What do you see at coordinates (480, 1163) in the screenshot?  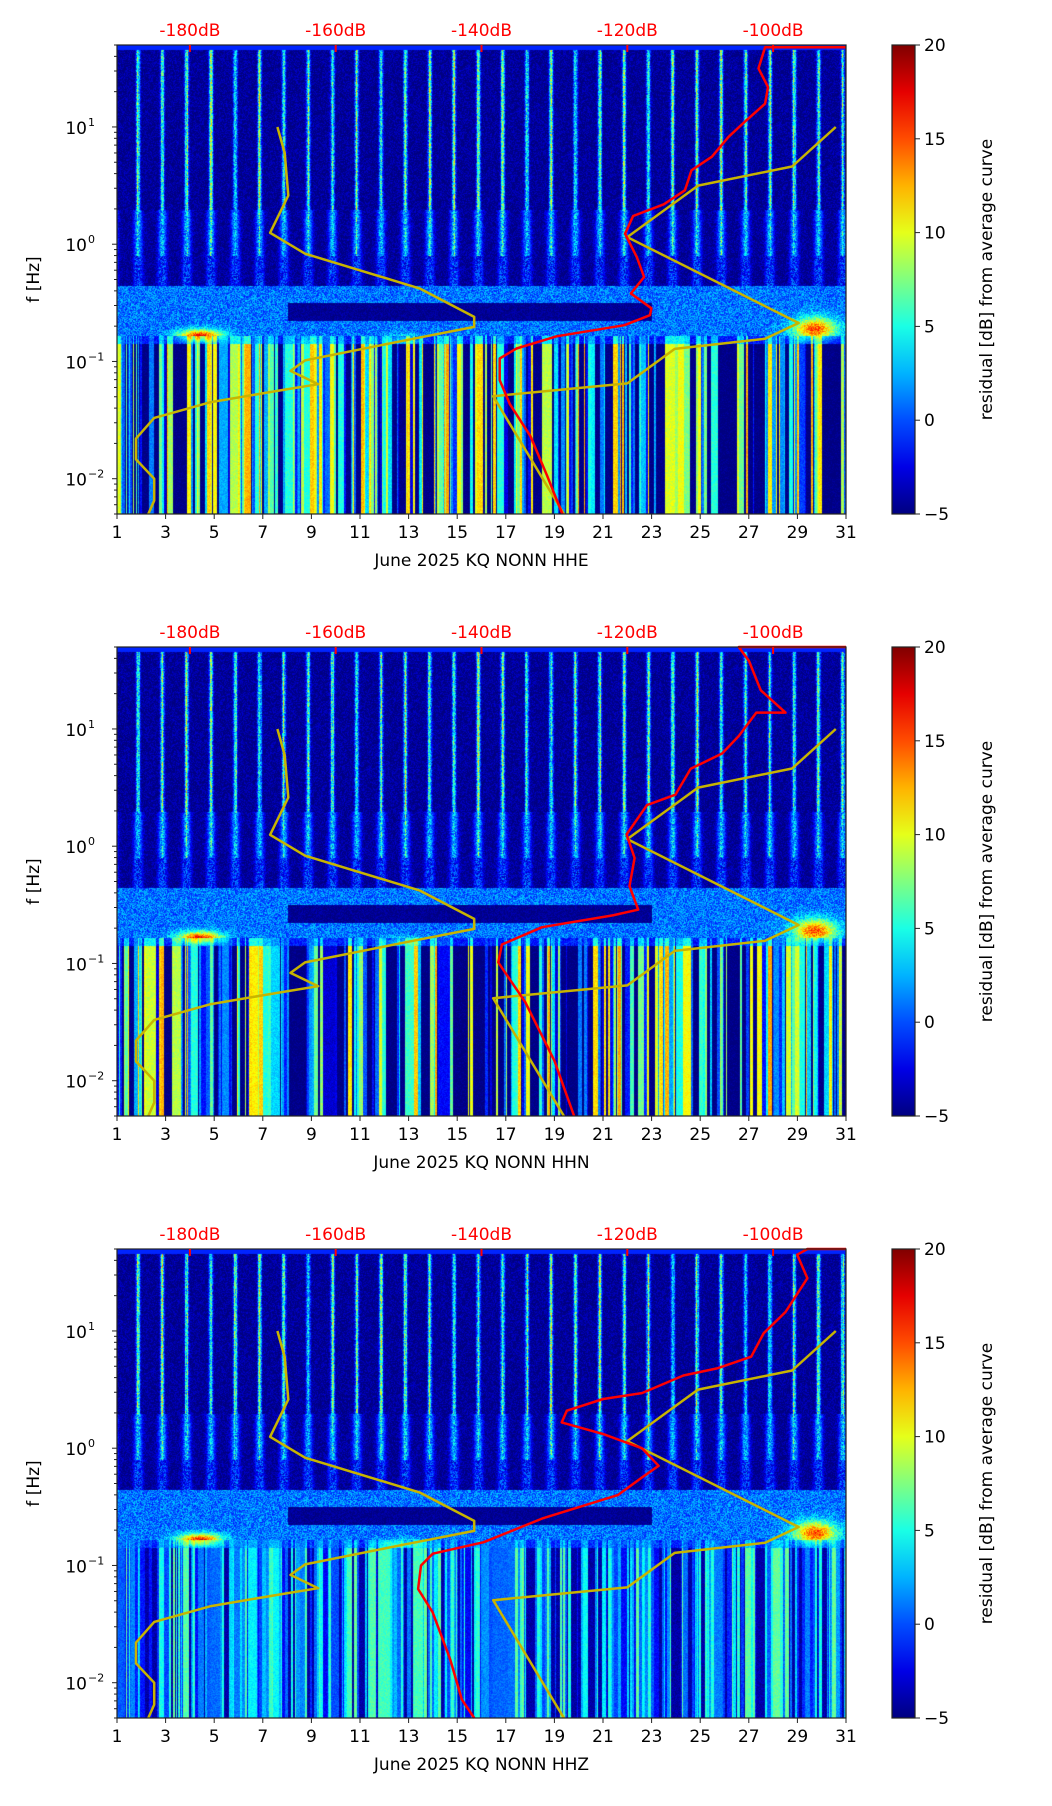 I see `x-axis-label: June 2025 KQ NONN HHN` at bounding box center [480, 1163].